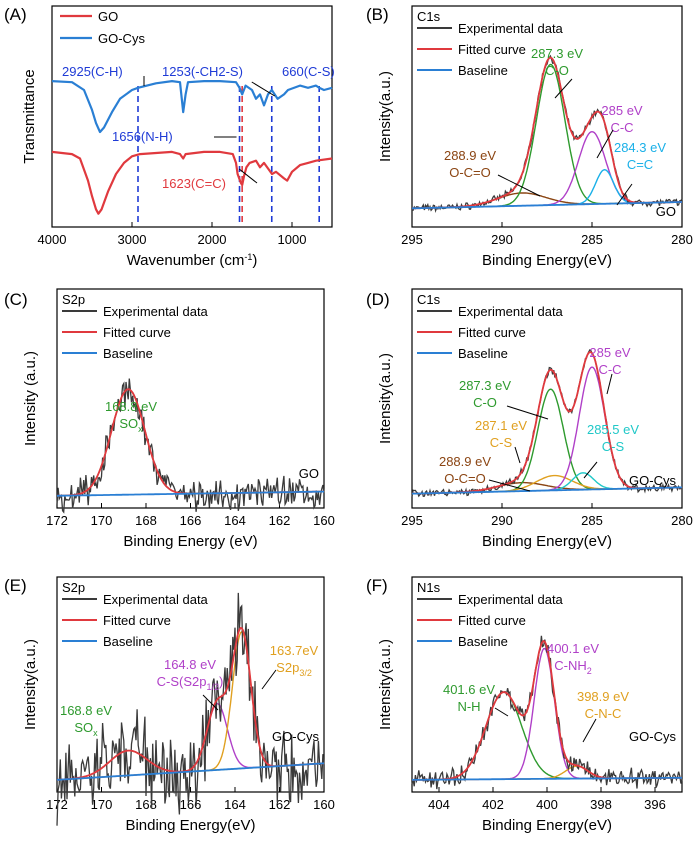 This screenshot has height=853, width=698. I want to click on panel-b-x-tick-label: 290, so click(502, 239).